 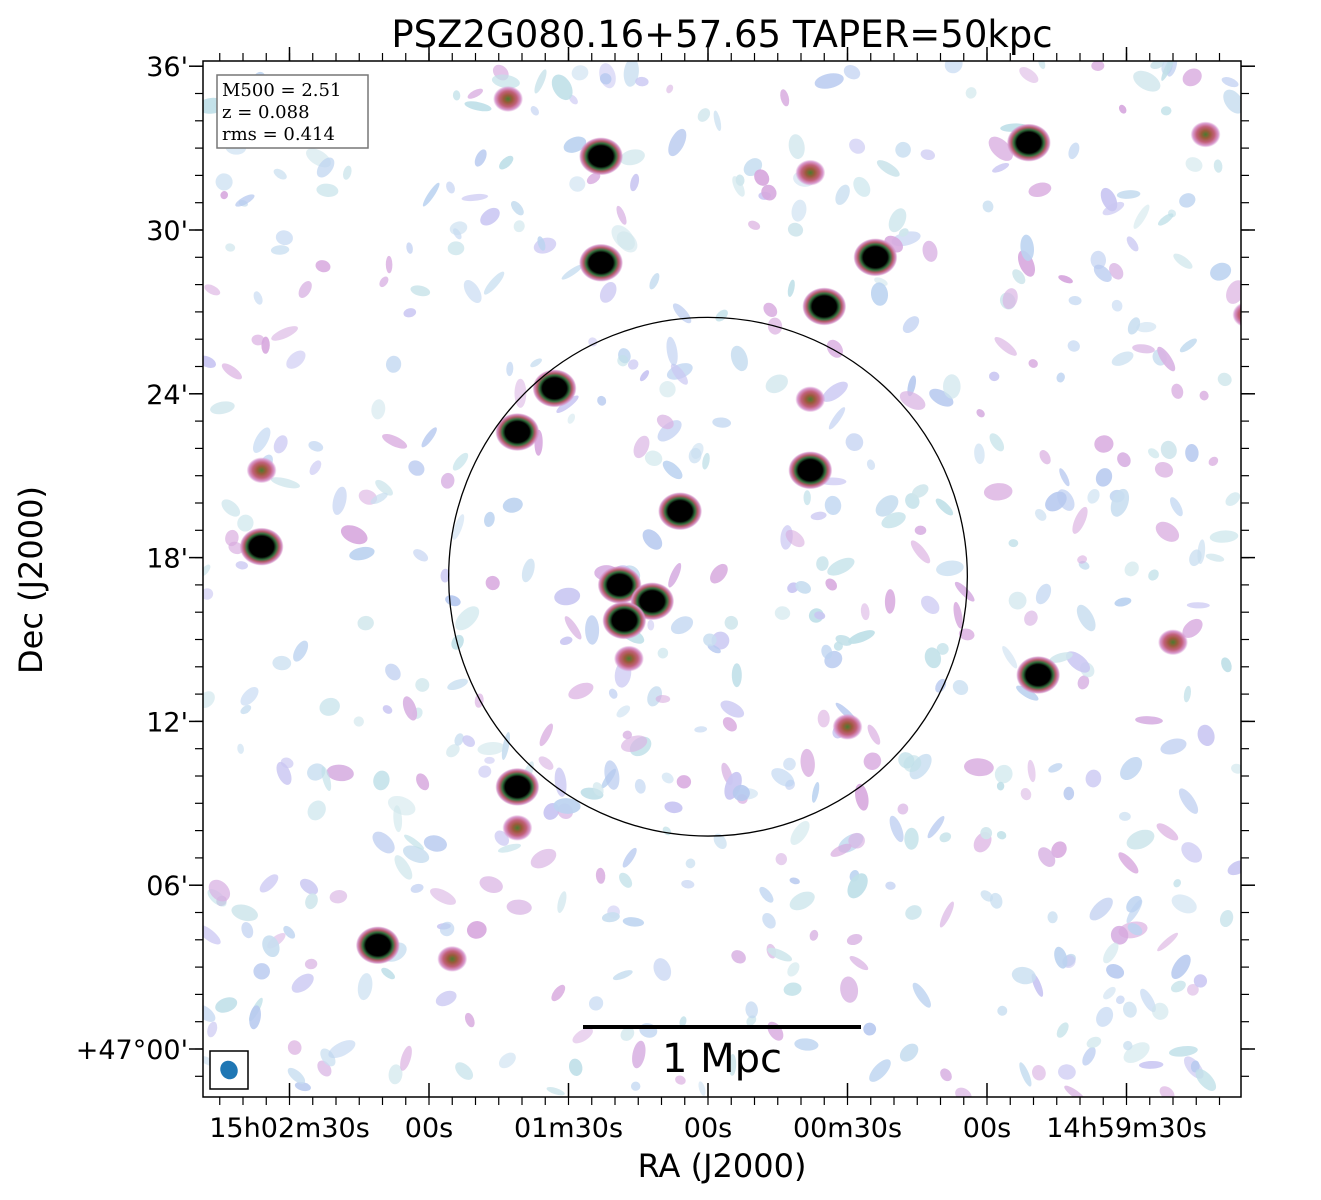 I want to click on x-tick-label: 00s, so click(x=429, y=1128).